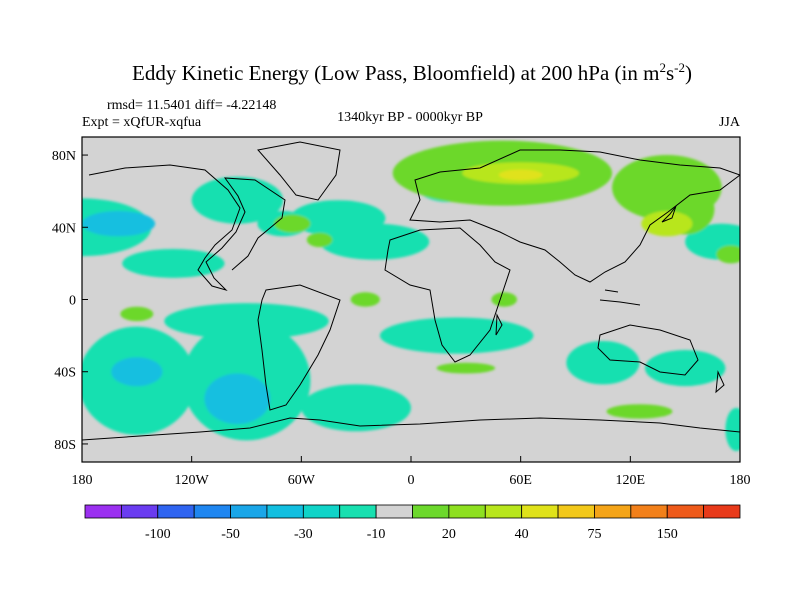 The width and height of the screenshot is (800, 600). What do you see at coordinates (667, 534) in the screenshot?
I see `colorbar-label-7: 150` at bounding box center [667, 534].